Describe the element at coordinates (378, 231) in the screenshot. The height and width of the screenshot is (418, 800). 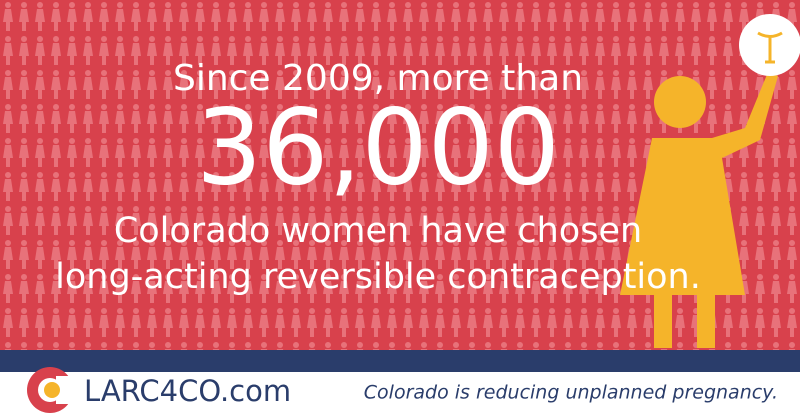
I see `headline-line: Colorado women have chosen` at that location.